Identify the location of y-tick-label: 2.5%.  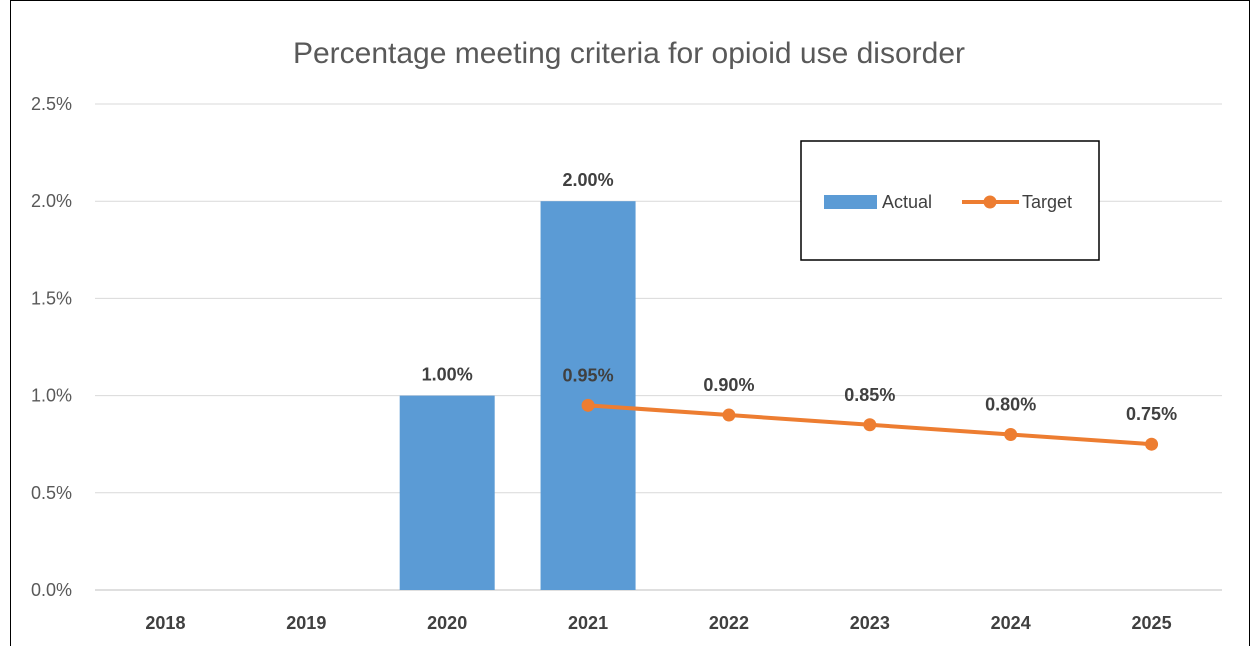
(51, 104).